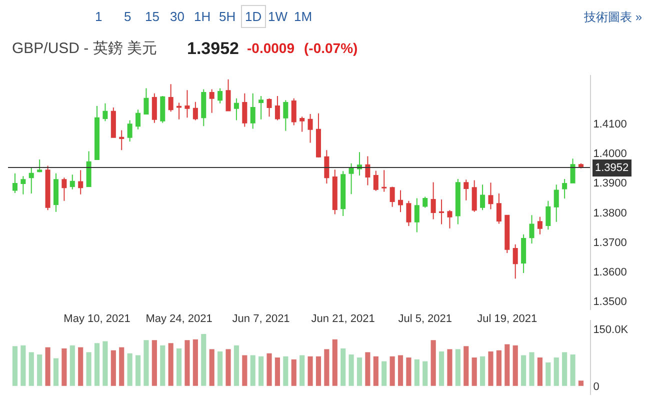  Describe the element at coordinates (596, 386) in the screenshot. I see `y-tick-label: 0` at that location.